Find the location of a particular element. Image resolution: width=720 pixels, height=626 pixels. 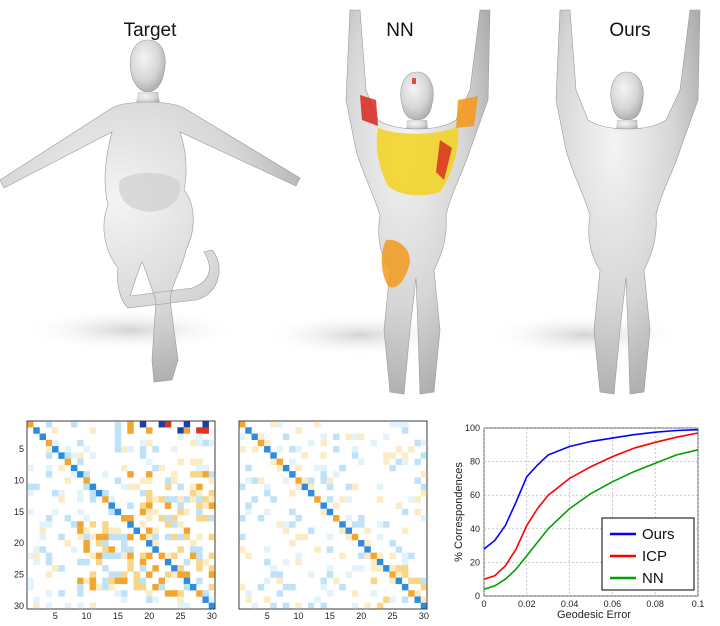

legend-label: ICP is located at coordinates (654, 556).